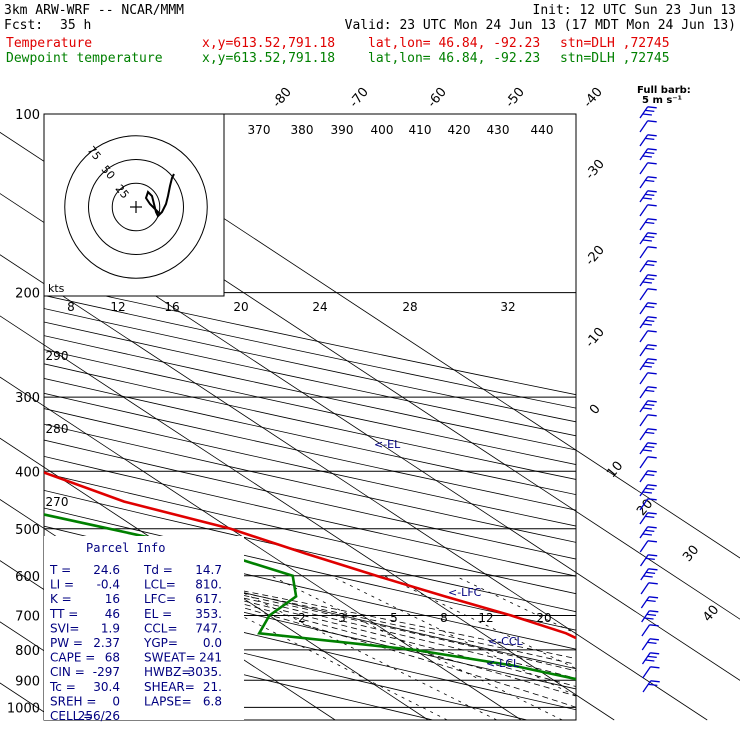 The width and height of the screenshot is (740, 740). I want to click on mixing-ratio-low-label: 3, so click(342, 618).